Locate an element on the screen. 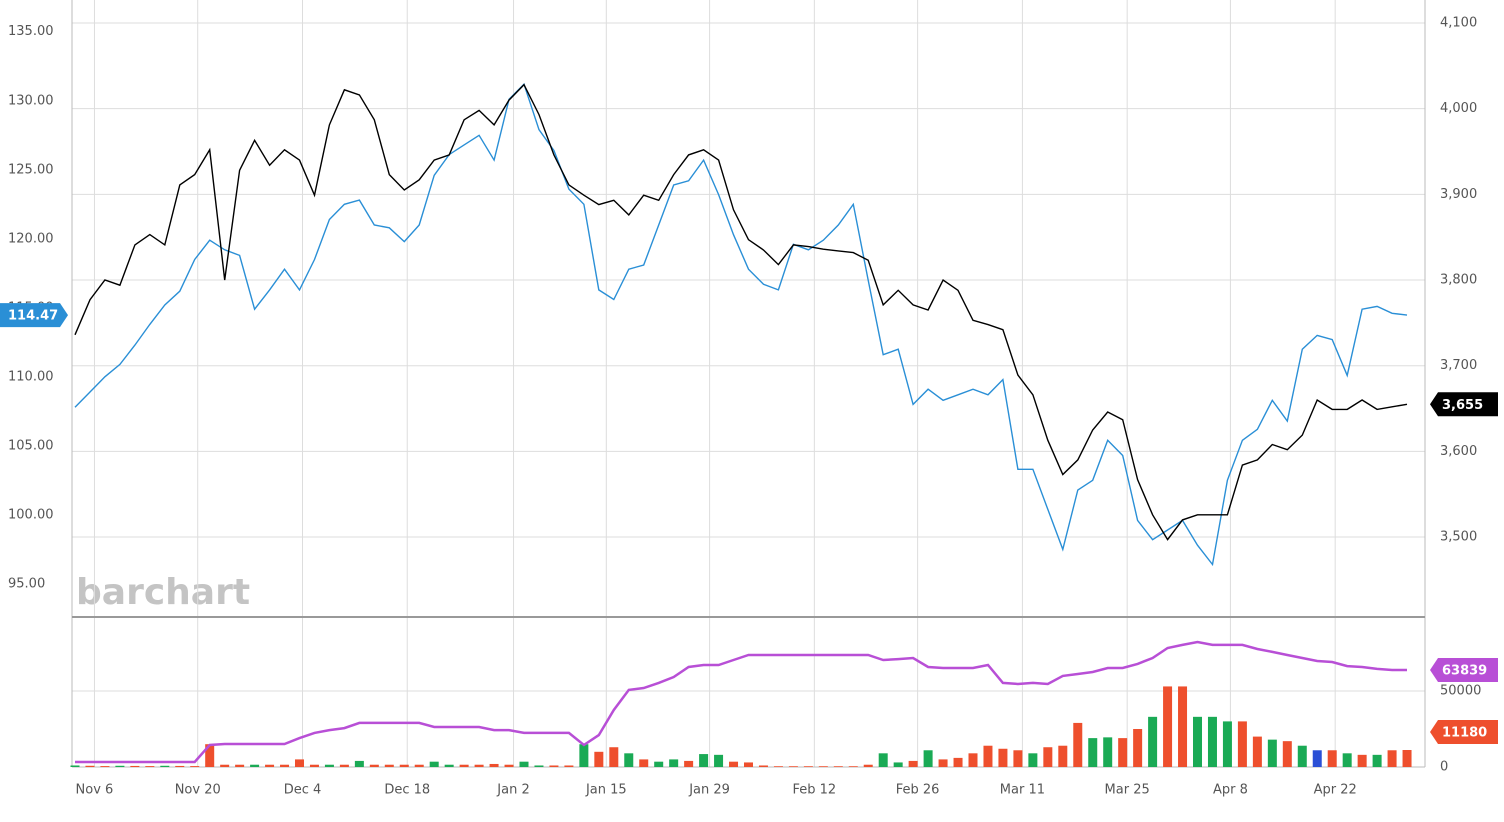 This screenshot has height=822, width=1504. y-tick-label: 105.00 is located at coordinates (31, 445).